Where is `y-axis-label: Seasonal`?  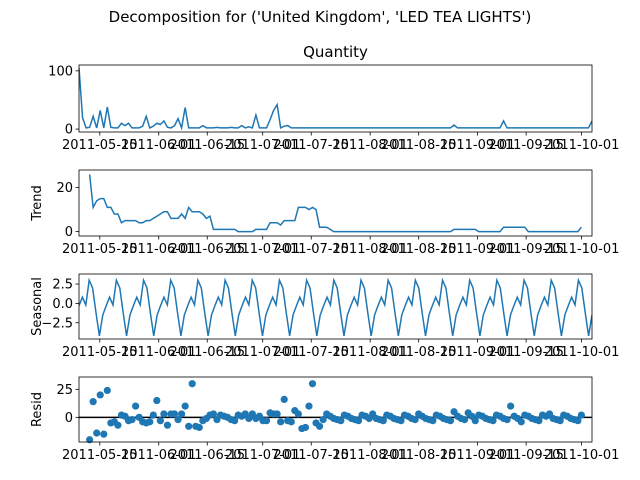
y-axis-label: Seasonal is located at coordinates (37, 306).